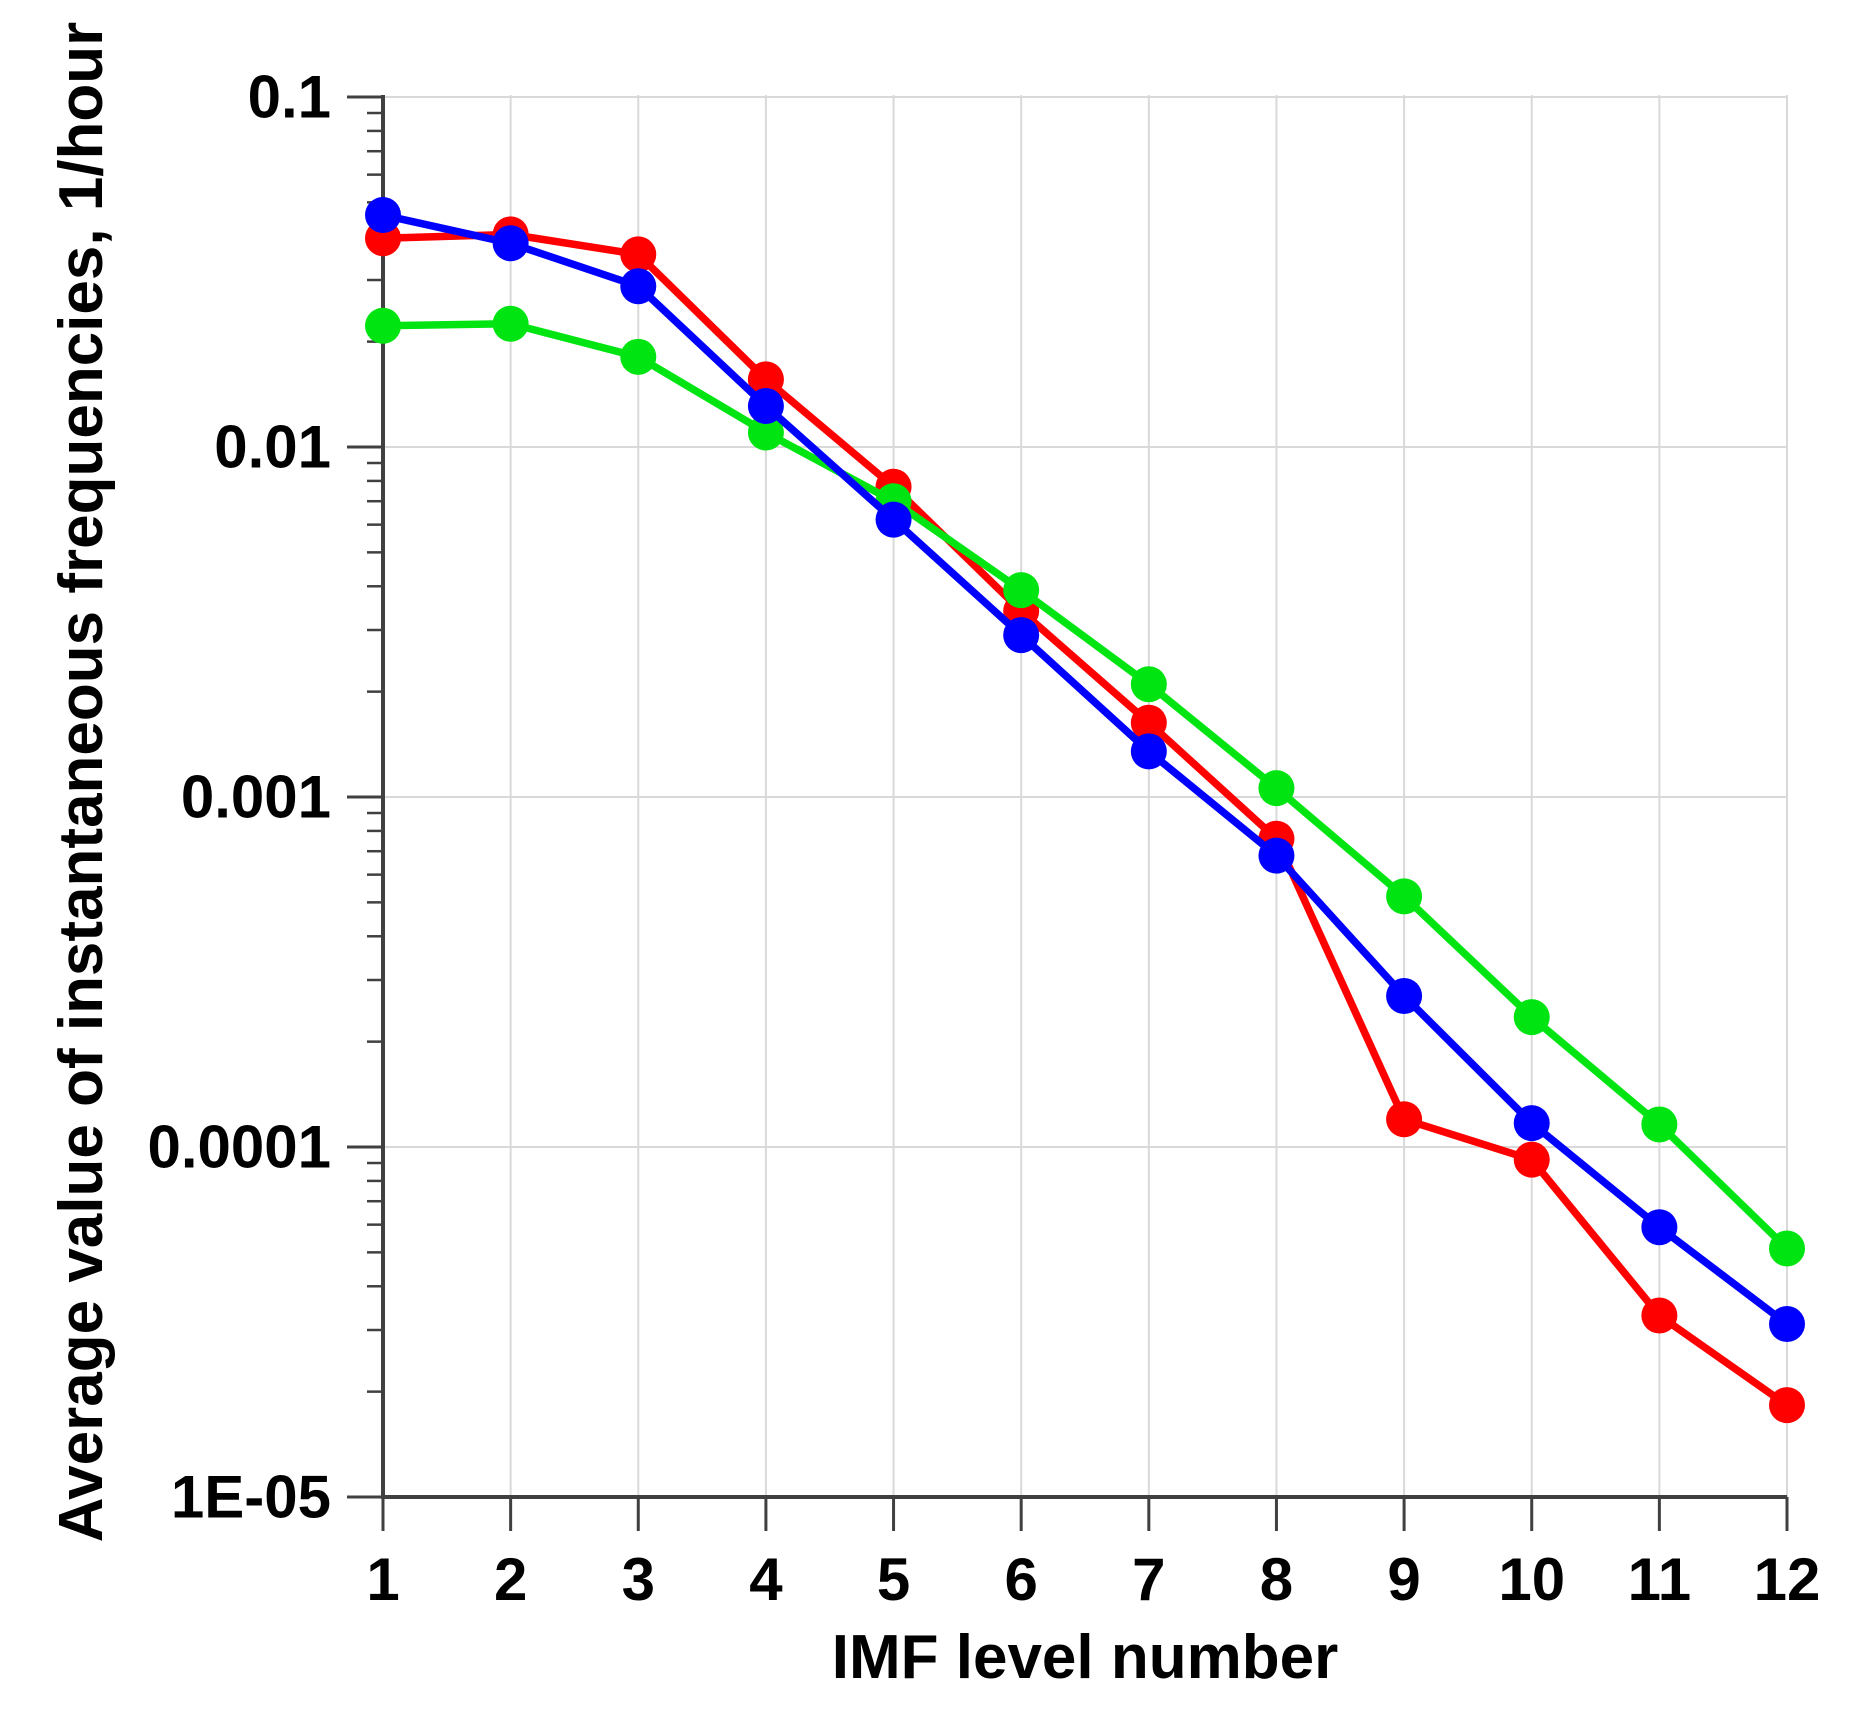 The width and height of the screenshot is (1850, 1713). I want to click on data-point-blue-series-x4, so click(765, 405).